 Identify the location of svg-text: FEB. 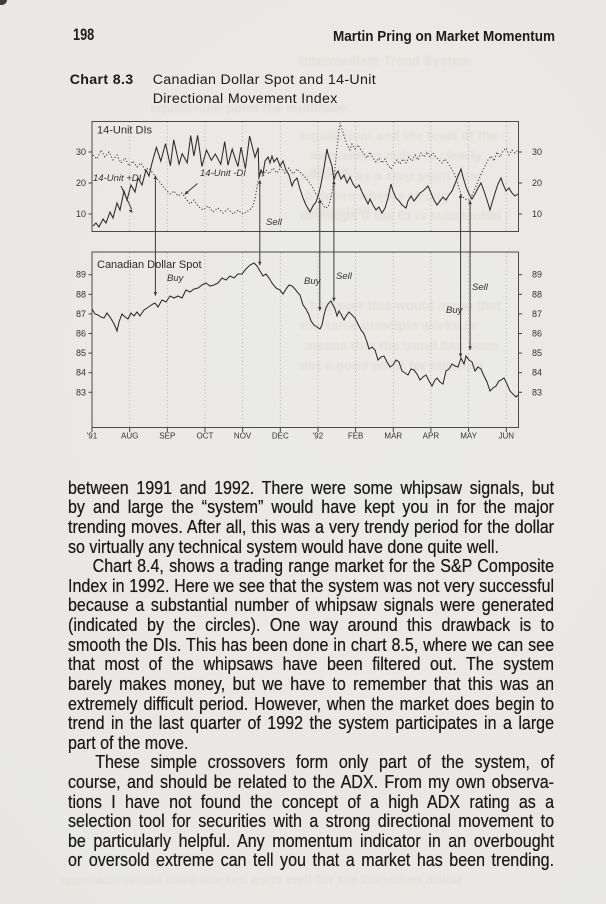
(356, 436).